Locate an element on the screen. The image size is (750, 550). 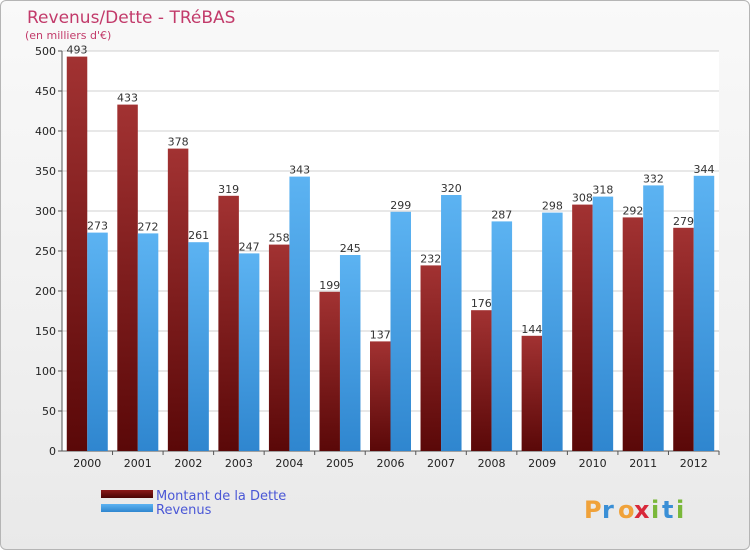
value-label-revenus: 332 is located at coordinates (653, 178).